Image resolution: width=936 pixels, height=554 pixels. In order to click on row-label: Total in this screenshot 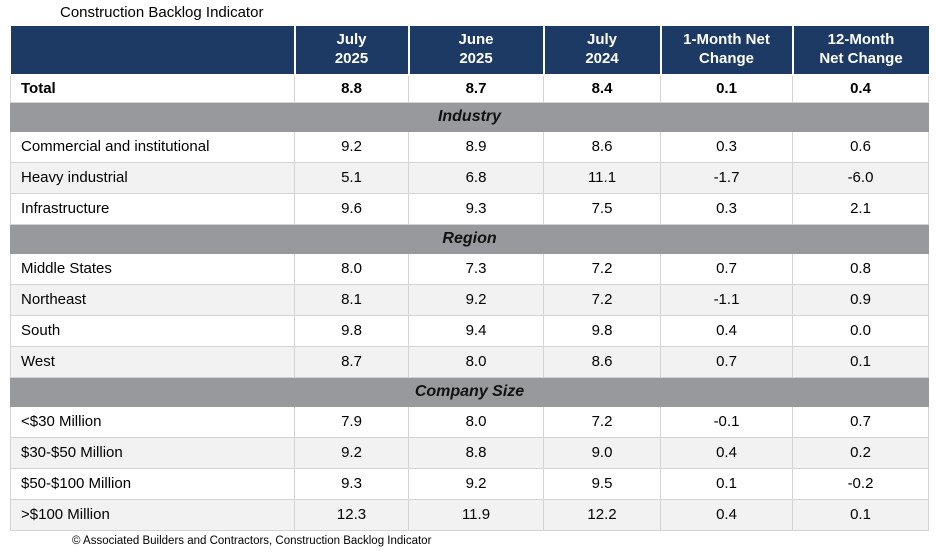, I will do `click(152, 88)`.